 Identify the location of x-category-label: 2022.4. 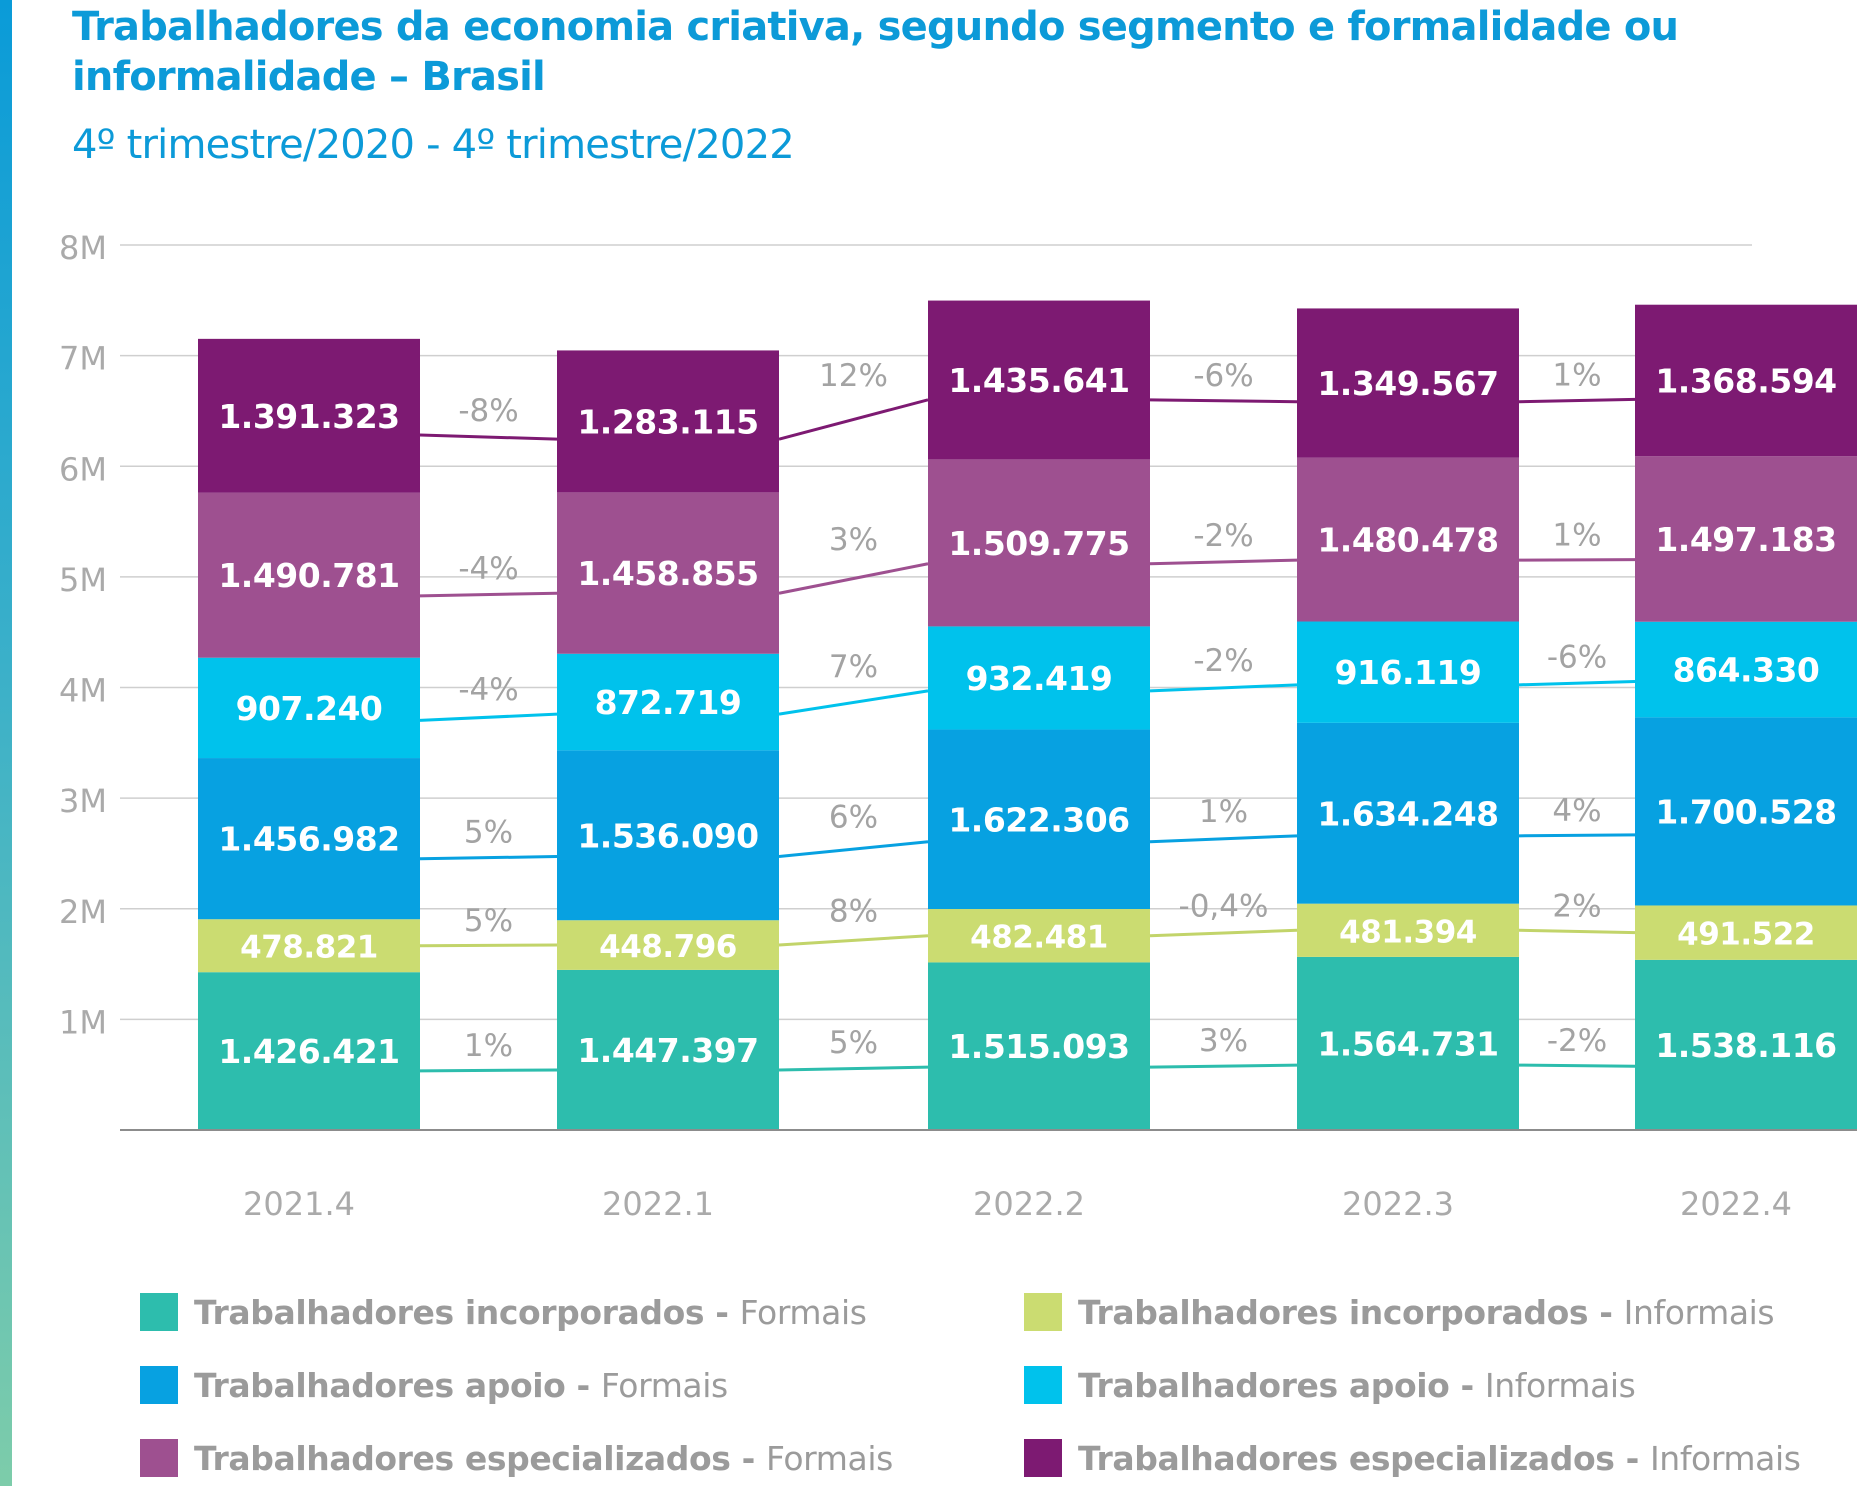
(1736, 1204).